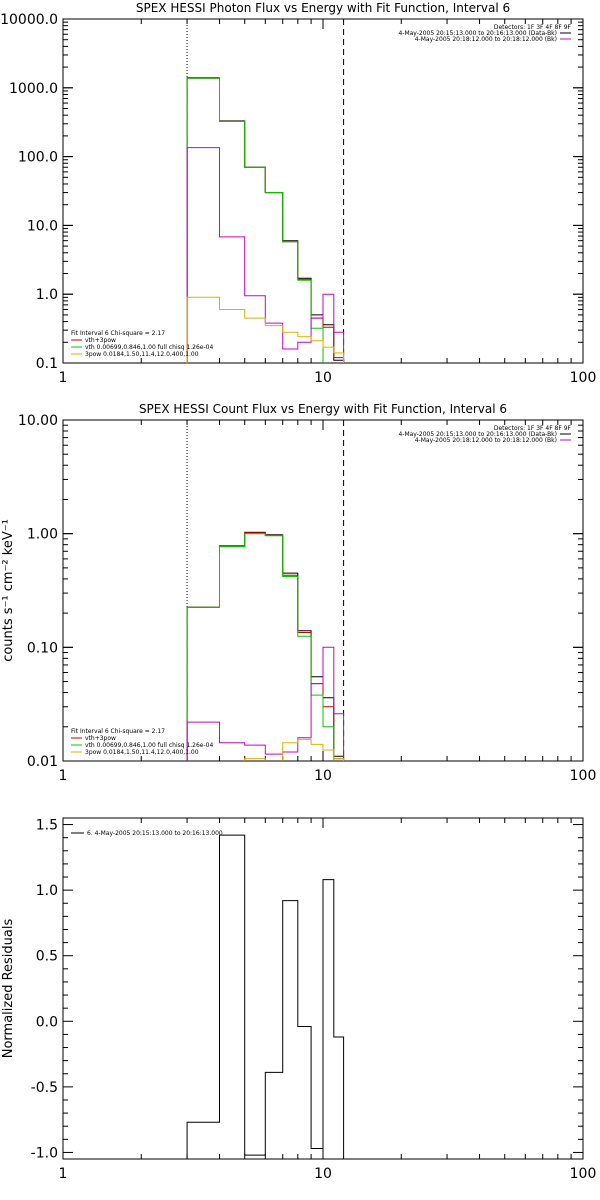  Describe the element at coordinates (44, 1153) in the screenshot. I see `y-tick-label: -1.0` at that location.